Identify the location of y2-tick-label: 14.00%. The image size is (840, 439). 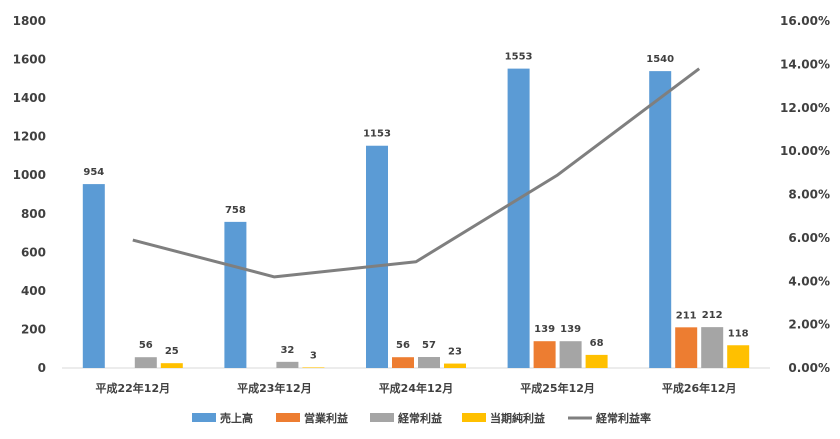
(805, 64).